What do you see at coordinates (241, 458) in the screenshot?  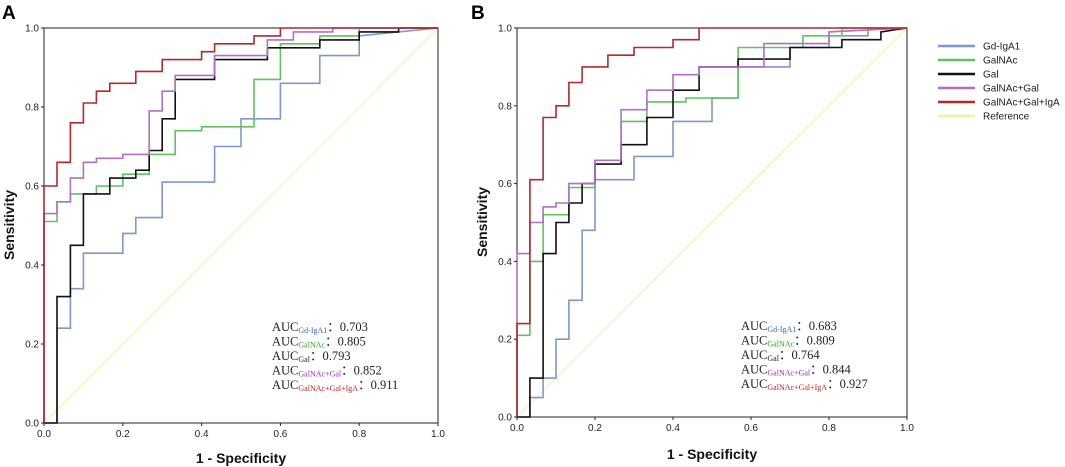 I see `panel-a-x-axis-title: 1 - Specificity` at bounding box center [241, 458].